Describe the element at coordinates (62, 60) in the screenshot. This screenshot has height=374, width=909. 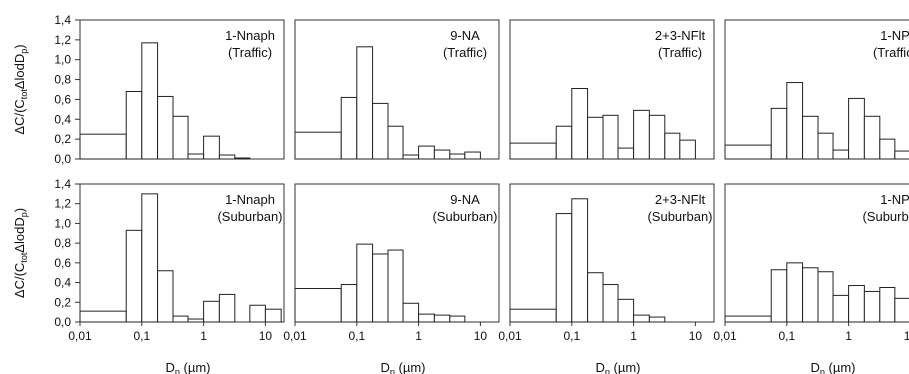
I see `y-tick-label: 1,0` at that location.